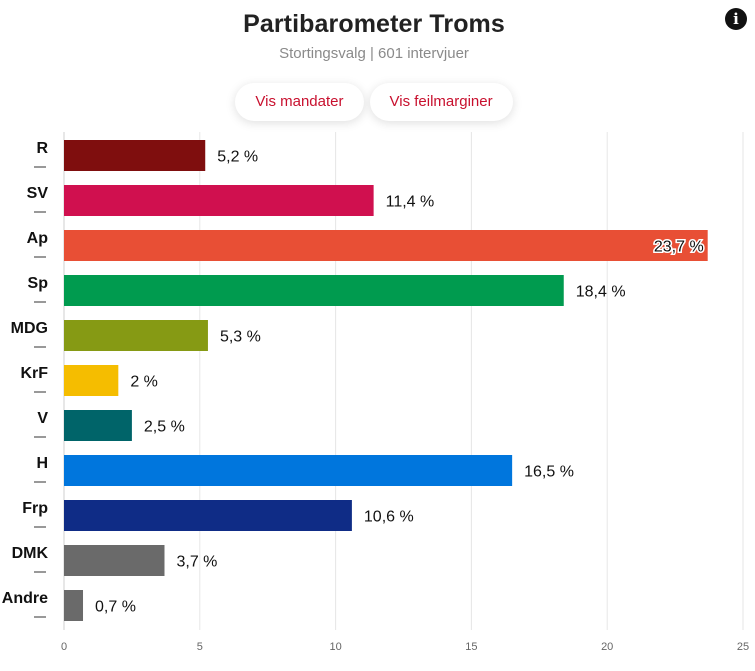  What do you see at coordinates (98, 425) in the screenshot?
I see `bar-v` at bounding box center [98, 425].